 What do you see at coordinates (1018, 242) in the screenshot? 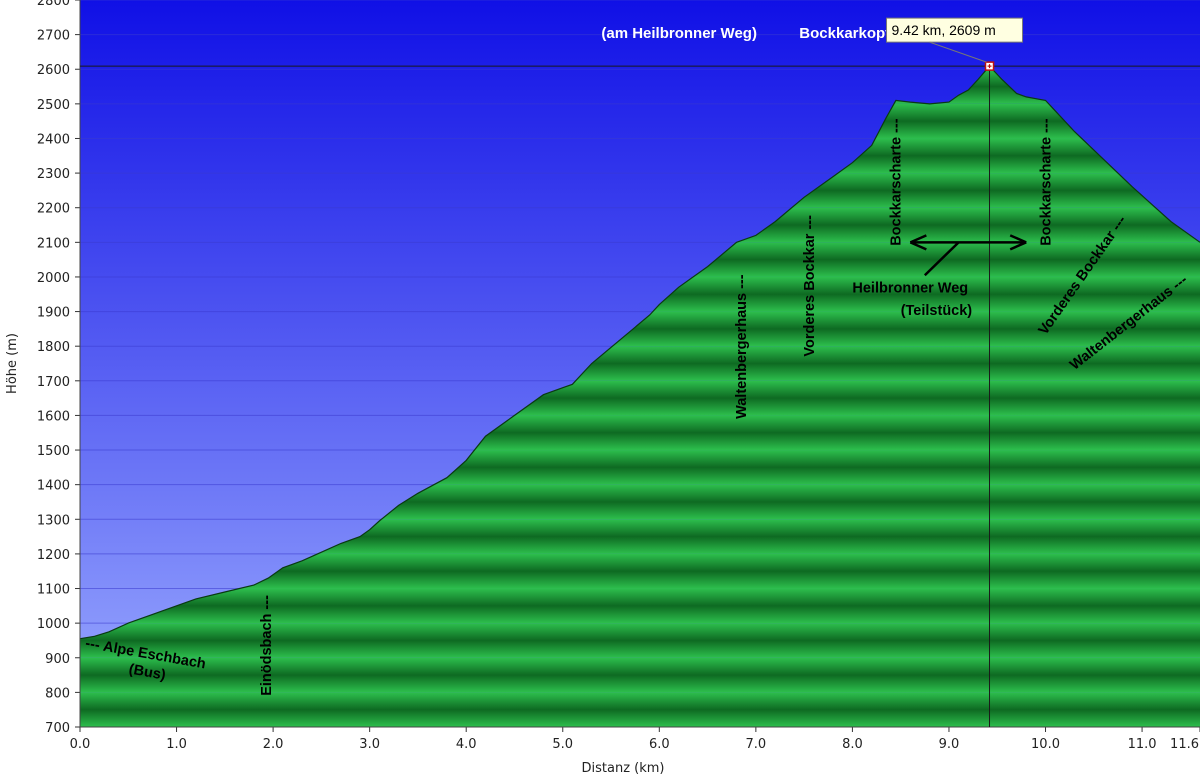
I see `arrow-head-right` at bounding box center [1018, 242].